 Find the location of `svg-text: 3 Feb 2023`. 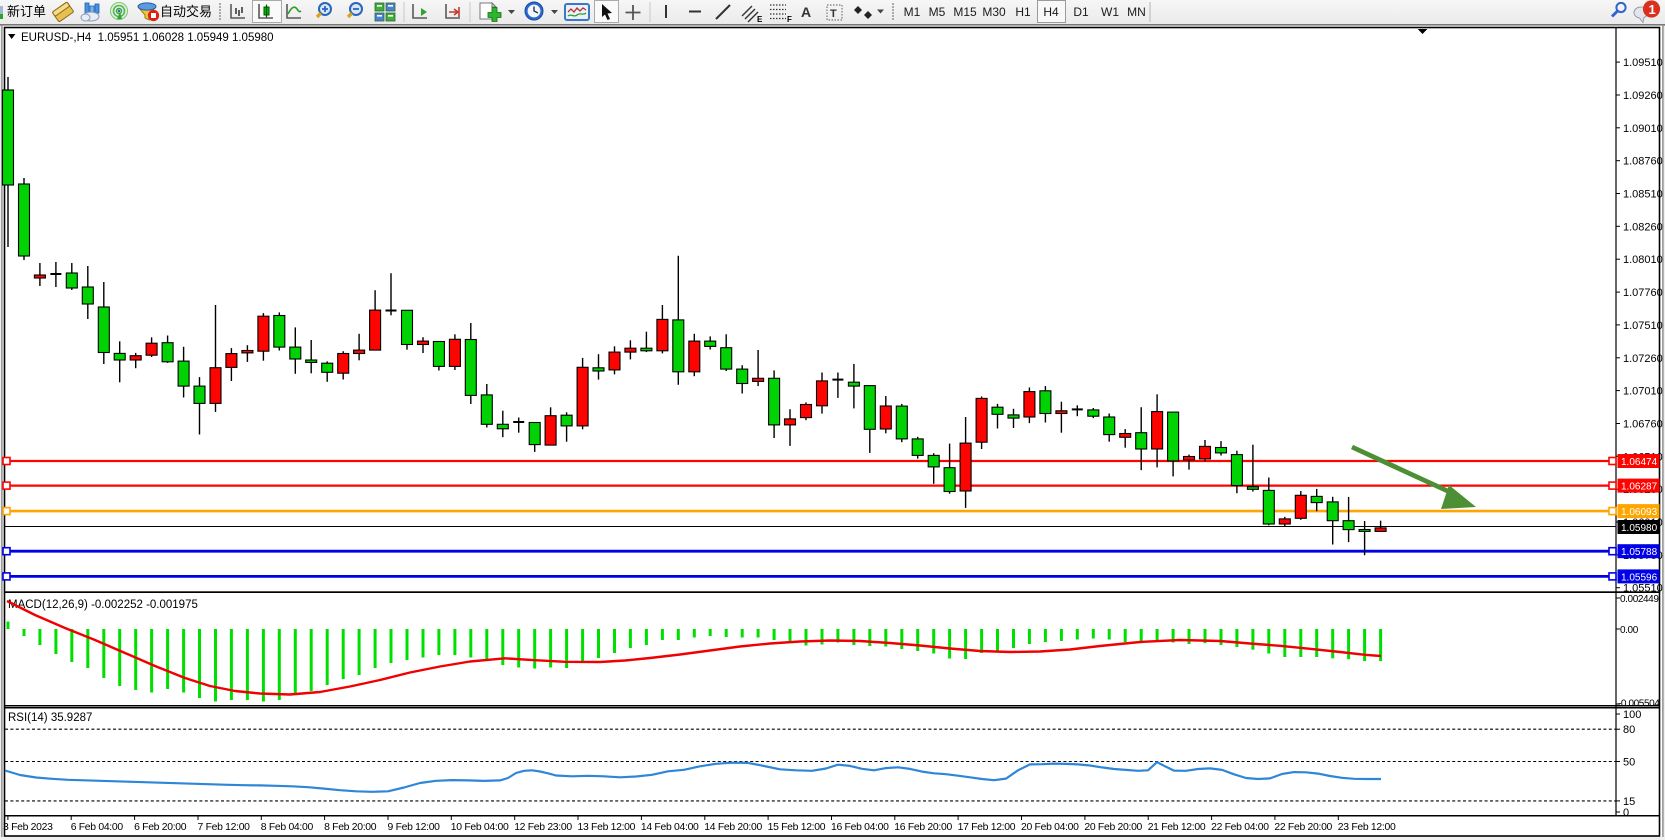

svg-text: 3 Feb 2023 is located at coordinates (28, 827).